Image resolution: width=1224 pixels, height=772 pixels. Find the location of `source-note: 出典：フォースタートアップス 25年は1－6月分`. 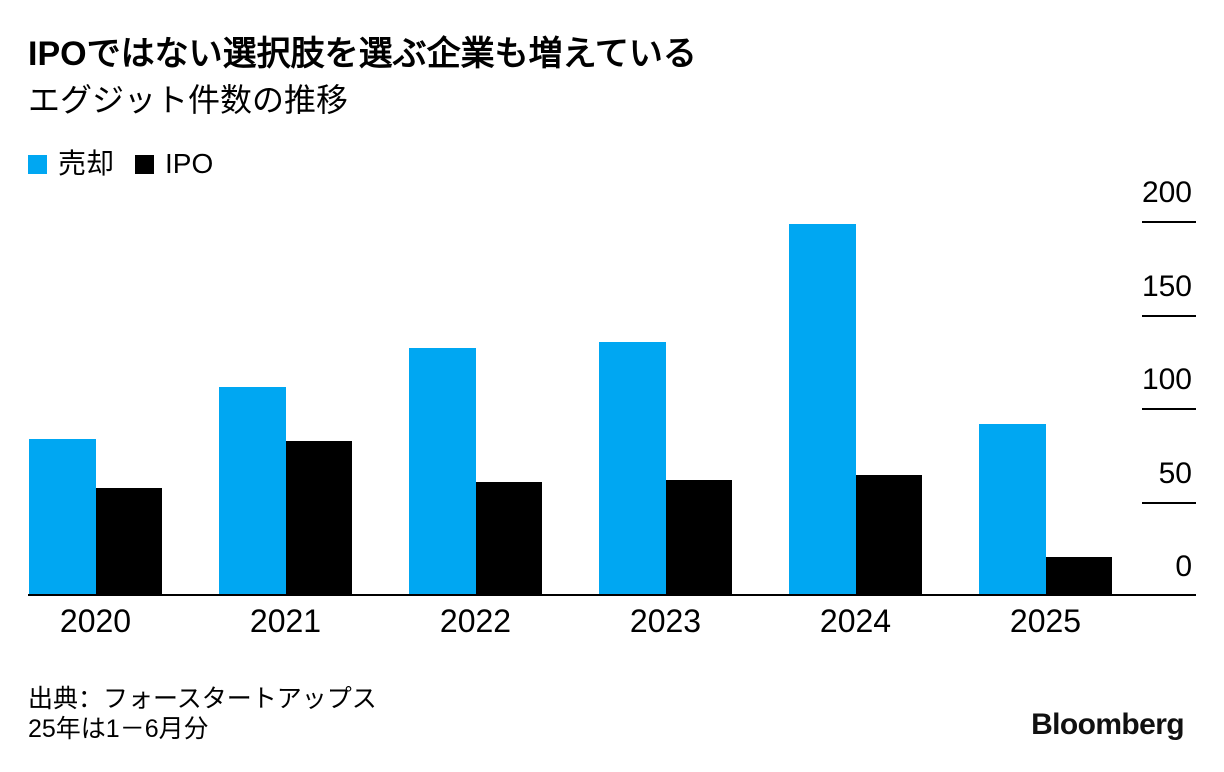

source-note: 出典：フォースタートアップス 25年は1－6月分 is located at coordinates (202, 714).